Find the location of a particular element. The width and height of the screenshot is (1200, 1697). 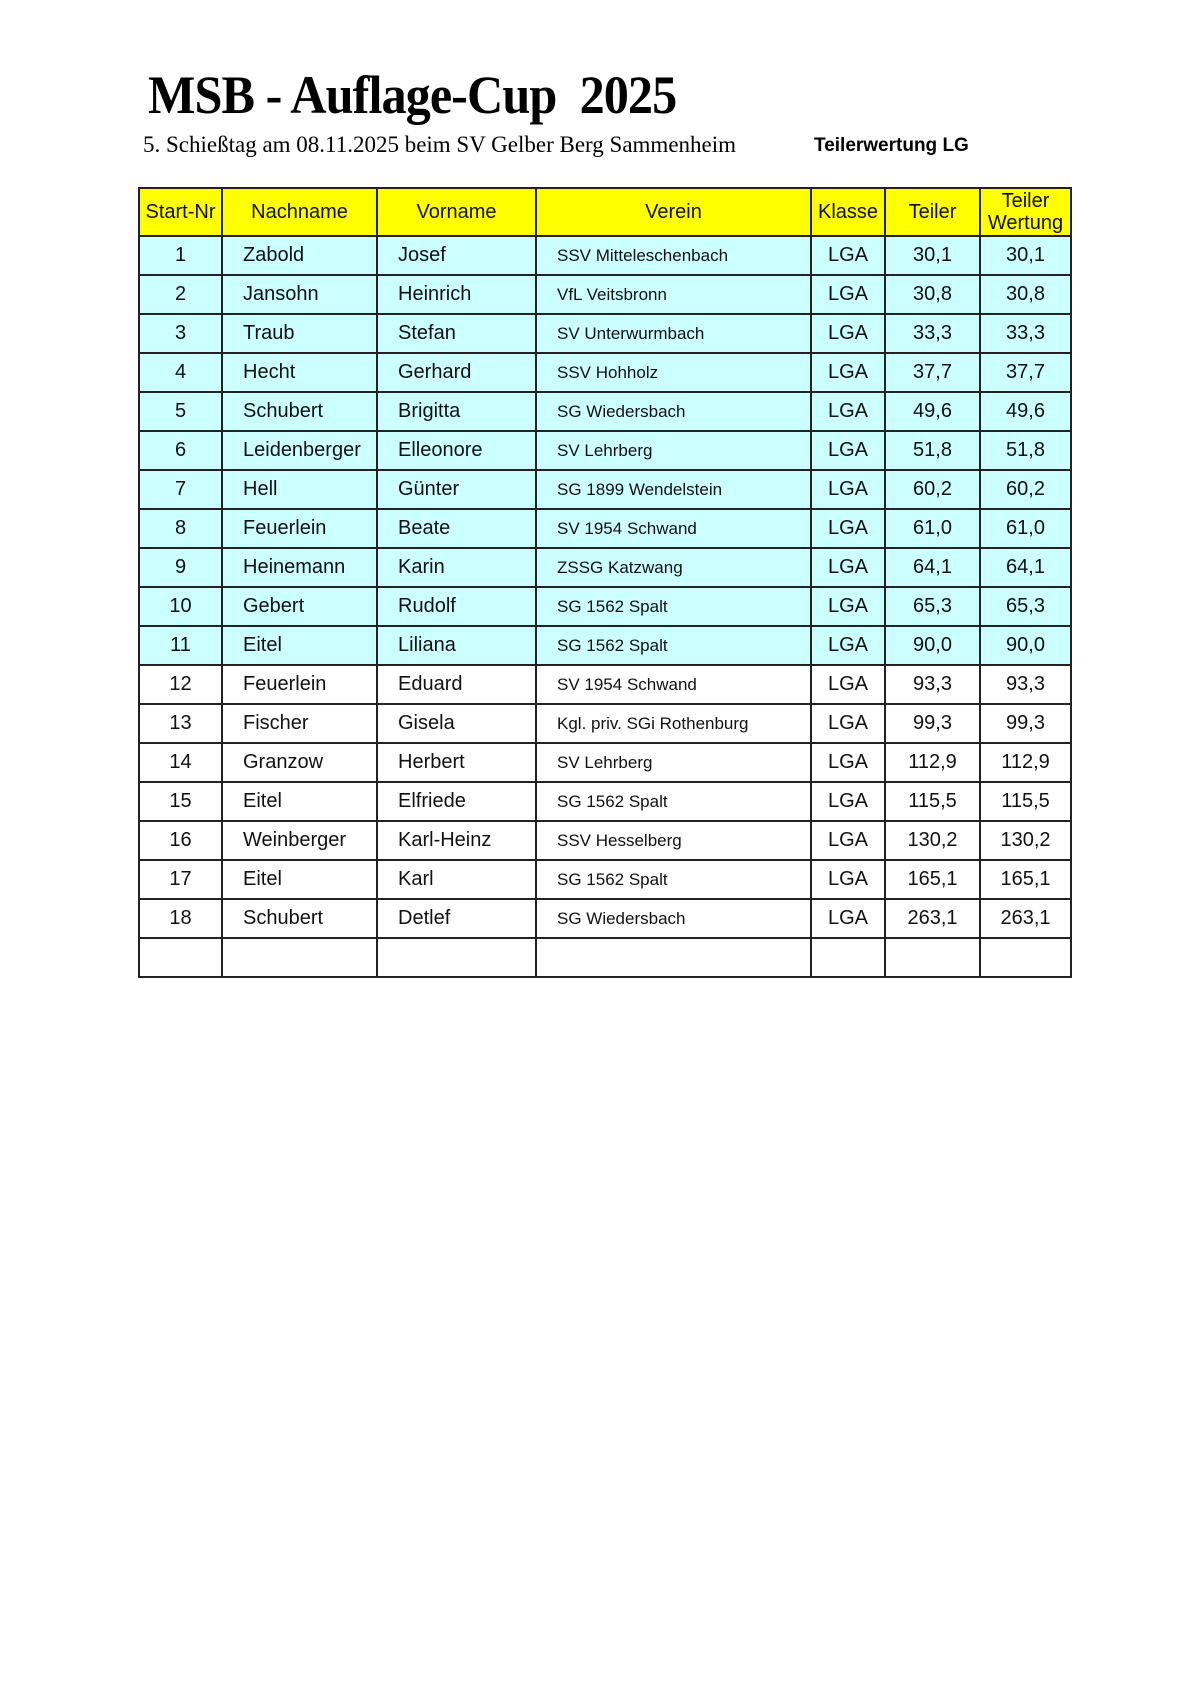

cell-nachname: Zabold is located at coordinates (299, 255).